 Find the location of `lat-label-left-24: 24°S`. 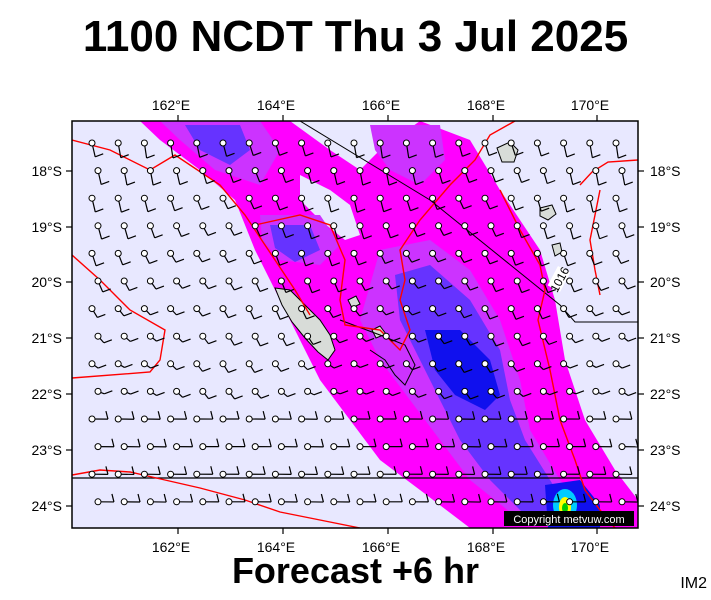

lat-label-left-24: 24°S is located at coordinates (46, 506).